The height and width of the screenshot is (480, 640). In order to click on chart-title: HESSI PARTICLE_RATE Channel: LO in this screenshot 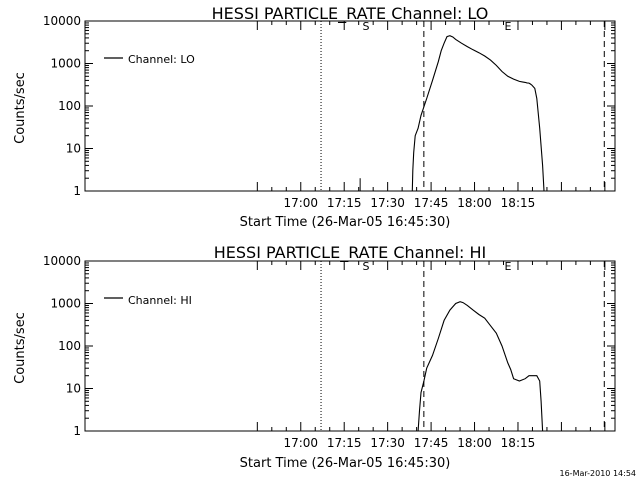, I will do `click(350, 14)`.